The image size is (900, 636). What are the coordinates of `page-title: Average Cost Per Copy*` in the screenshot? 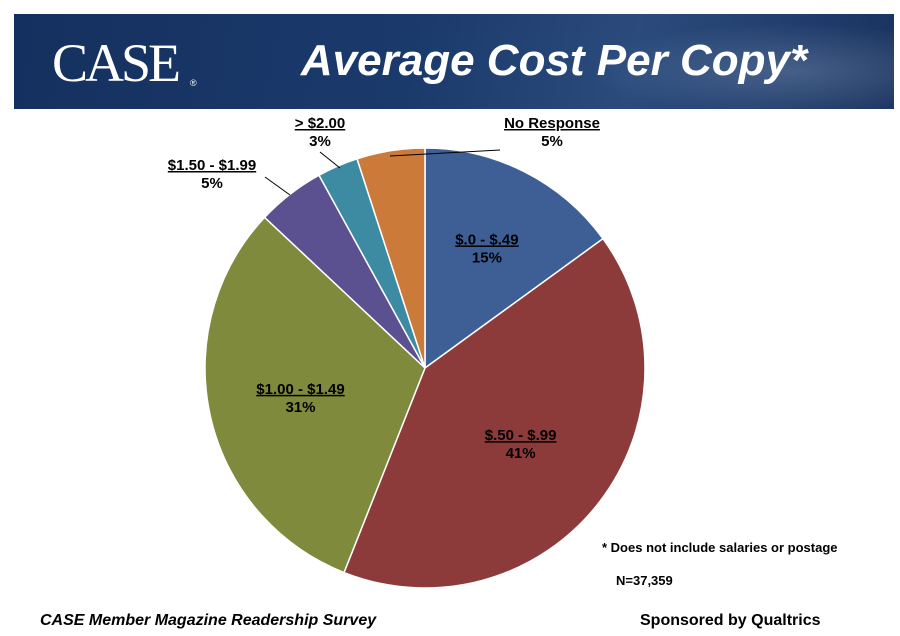 It's located at (554, 60).